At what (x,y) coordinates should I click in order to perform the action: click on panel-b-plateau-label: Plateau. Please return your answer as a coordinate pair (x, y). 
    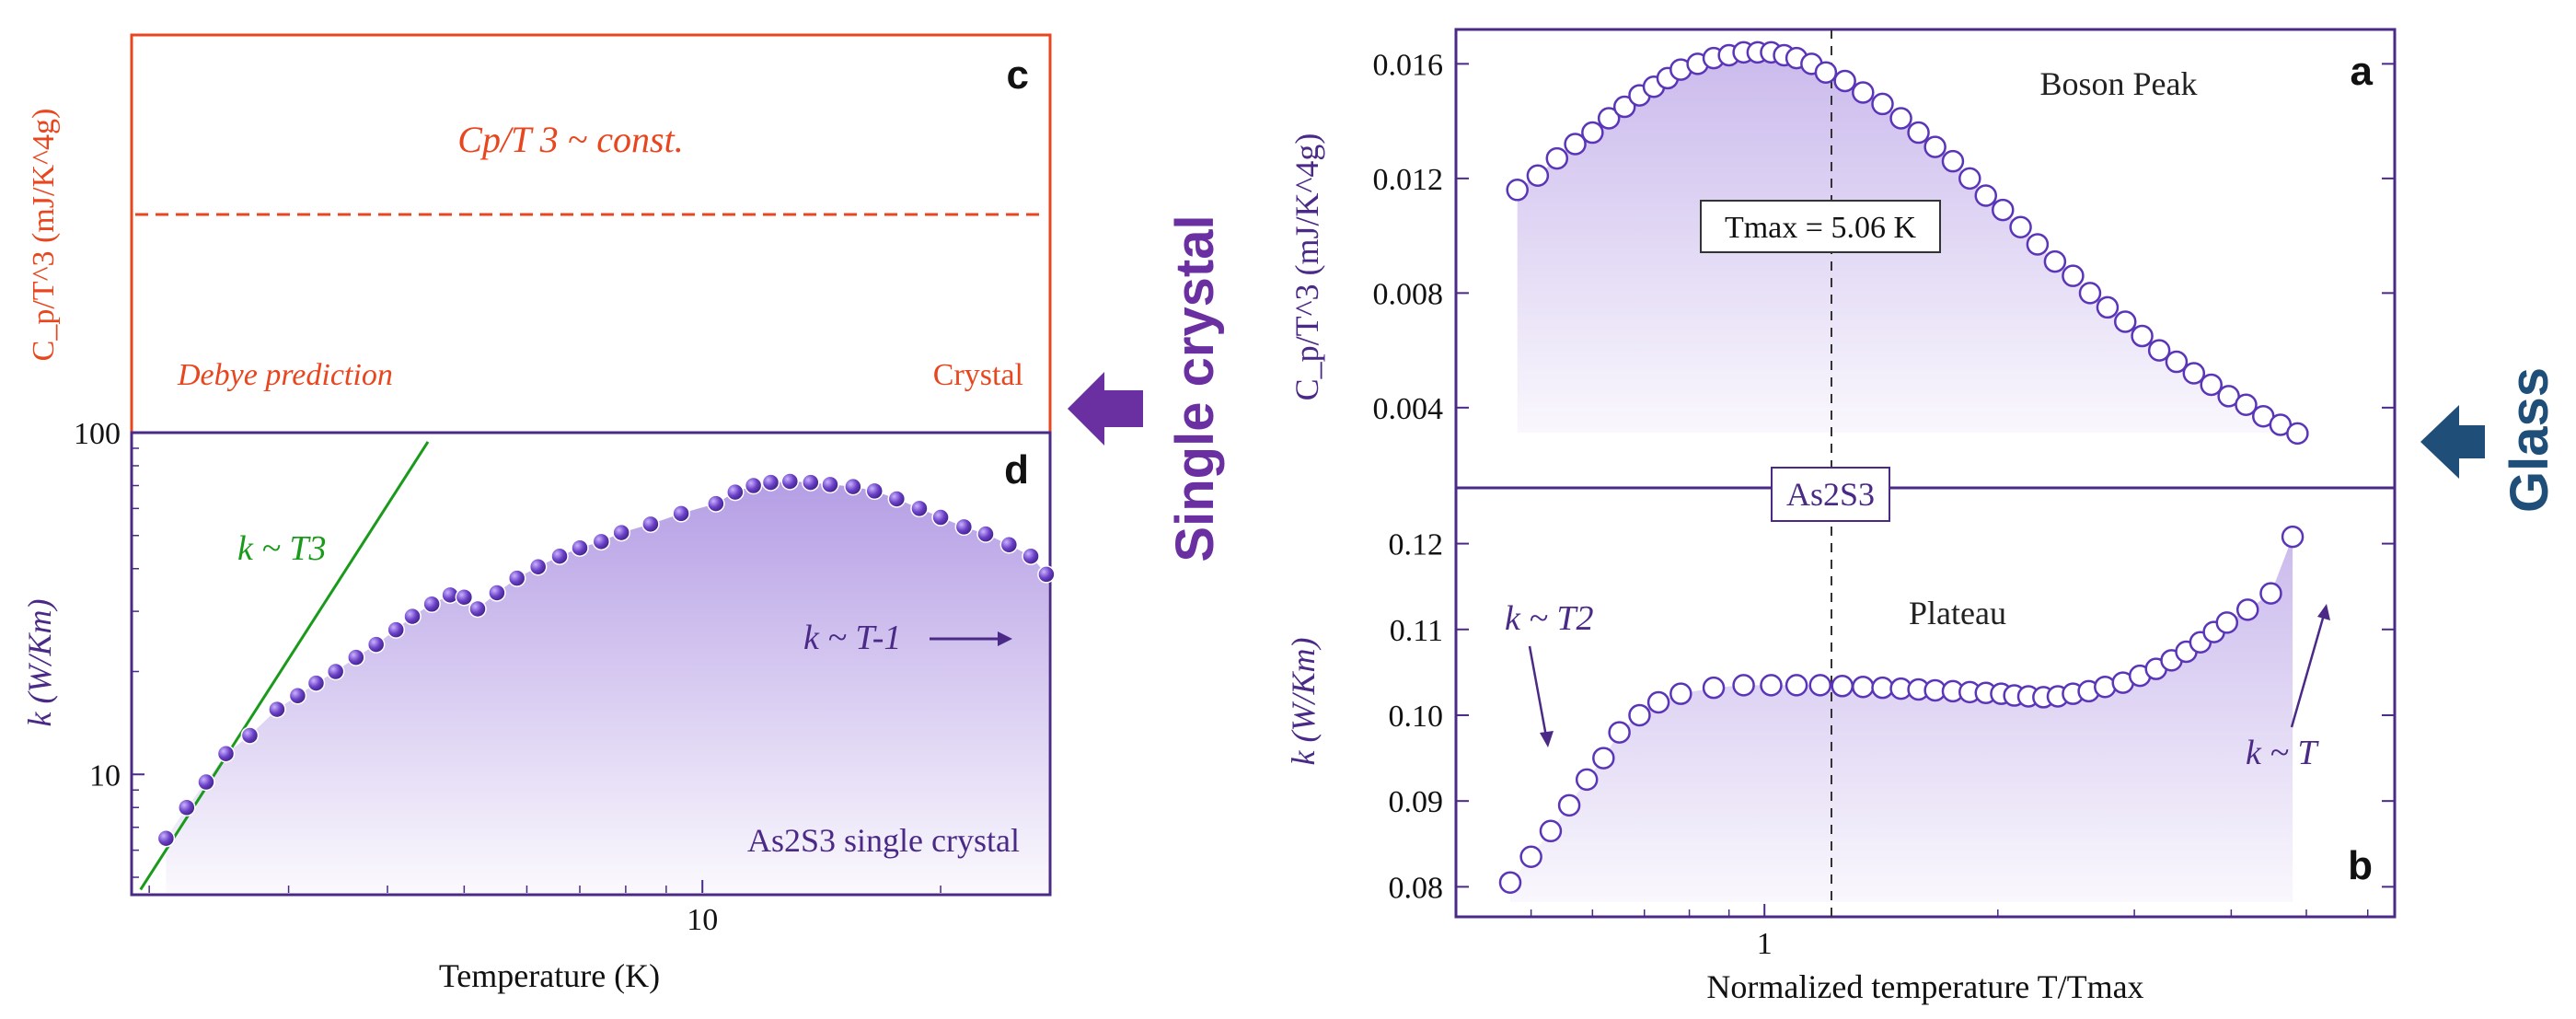
    Looking at the image, I should click on (1957, 613).